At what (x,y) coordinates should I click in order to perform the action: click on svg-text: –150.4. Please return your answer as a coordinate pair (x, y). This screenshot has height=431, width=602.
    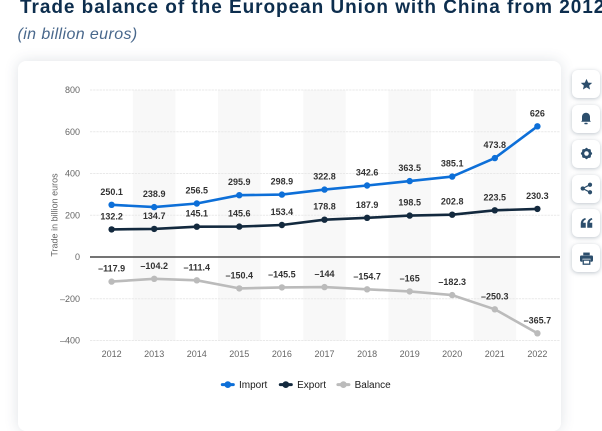
    Looking at the image, I should click on (240, 275).